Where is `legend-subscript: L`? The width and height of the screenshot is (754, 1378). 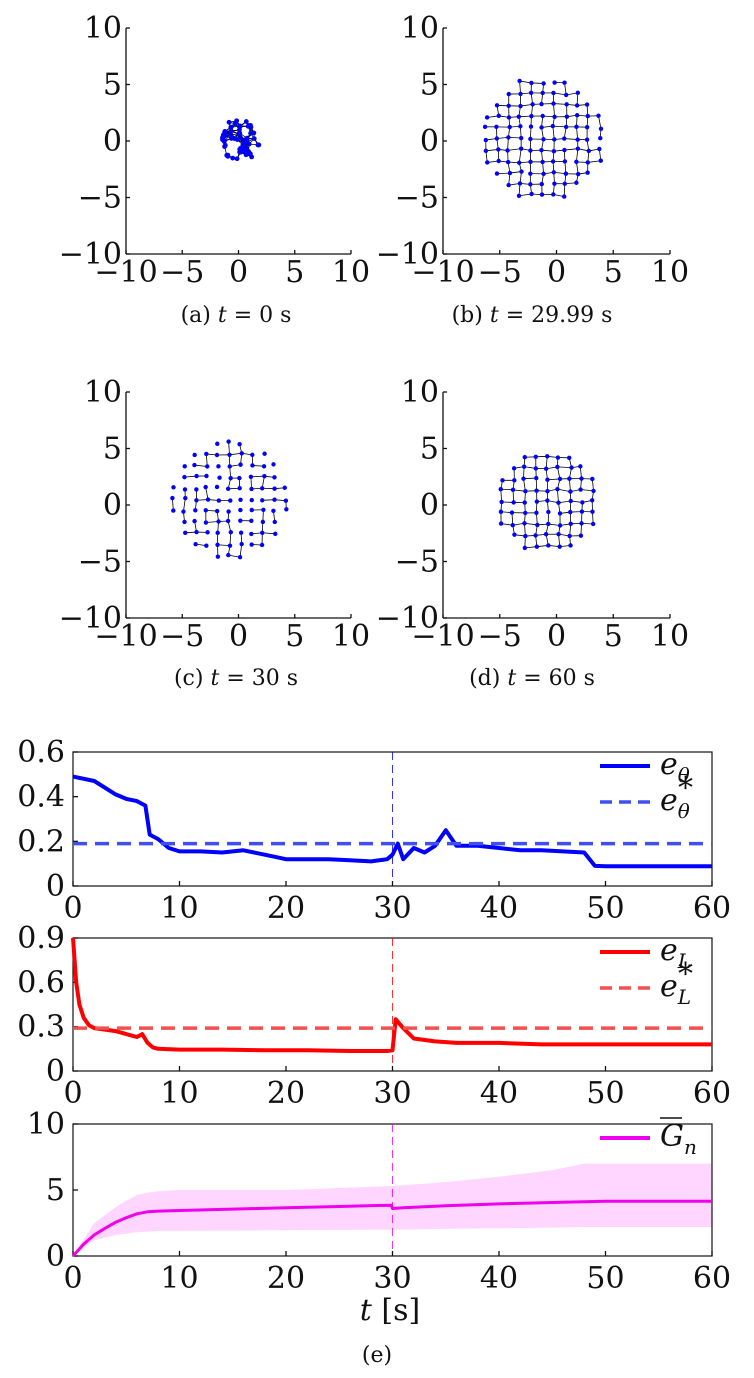
legend-subscript: L is located at coordinates (684, 997).